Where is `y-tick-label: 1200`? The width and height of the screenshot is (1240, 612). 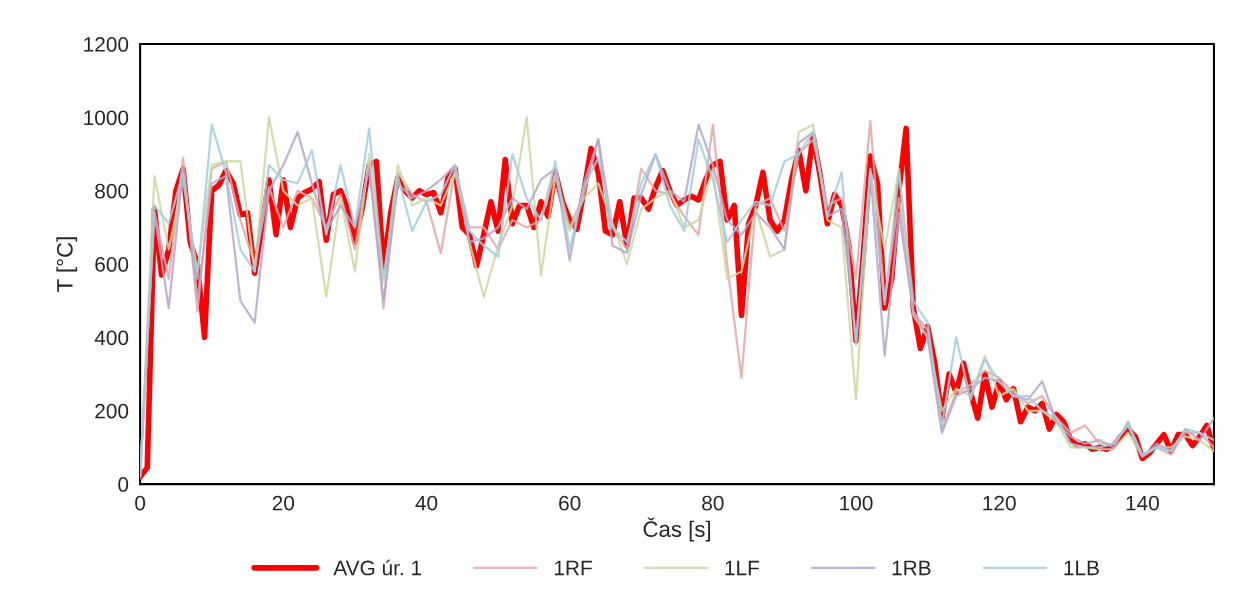 y-tick-label: 1200 is located at coordinates (106, 44).